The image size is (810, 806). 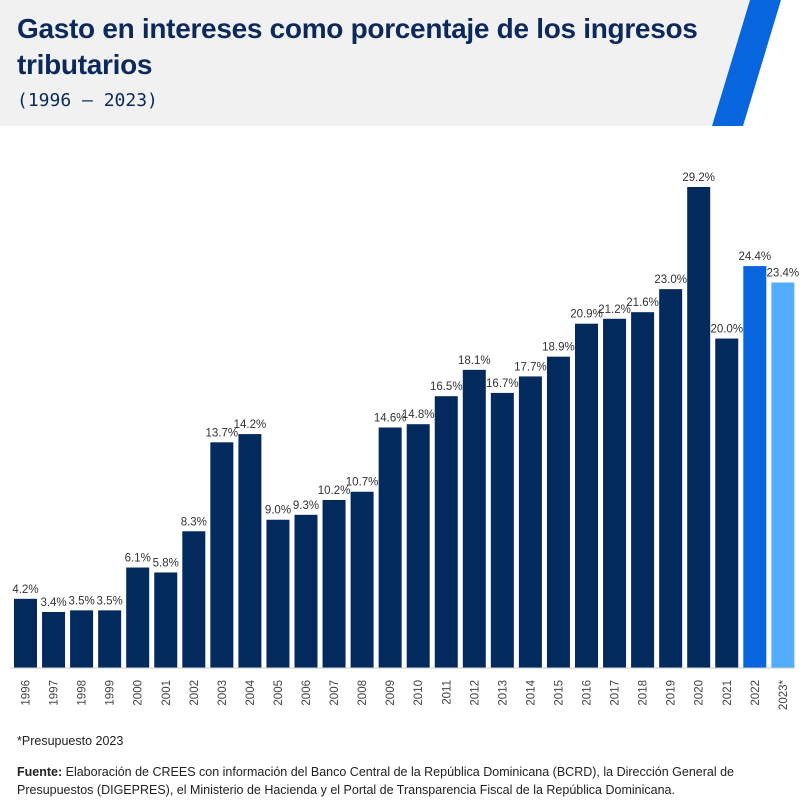 I want to click on data-label-2016: 20.9%, so click(x=586, y=315).